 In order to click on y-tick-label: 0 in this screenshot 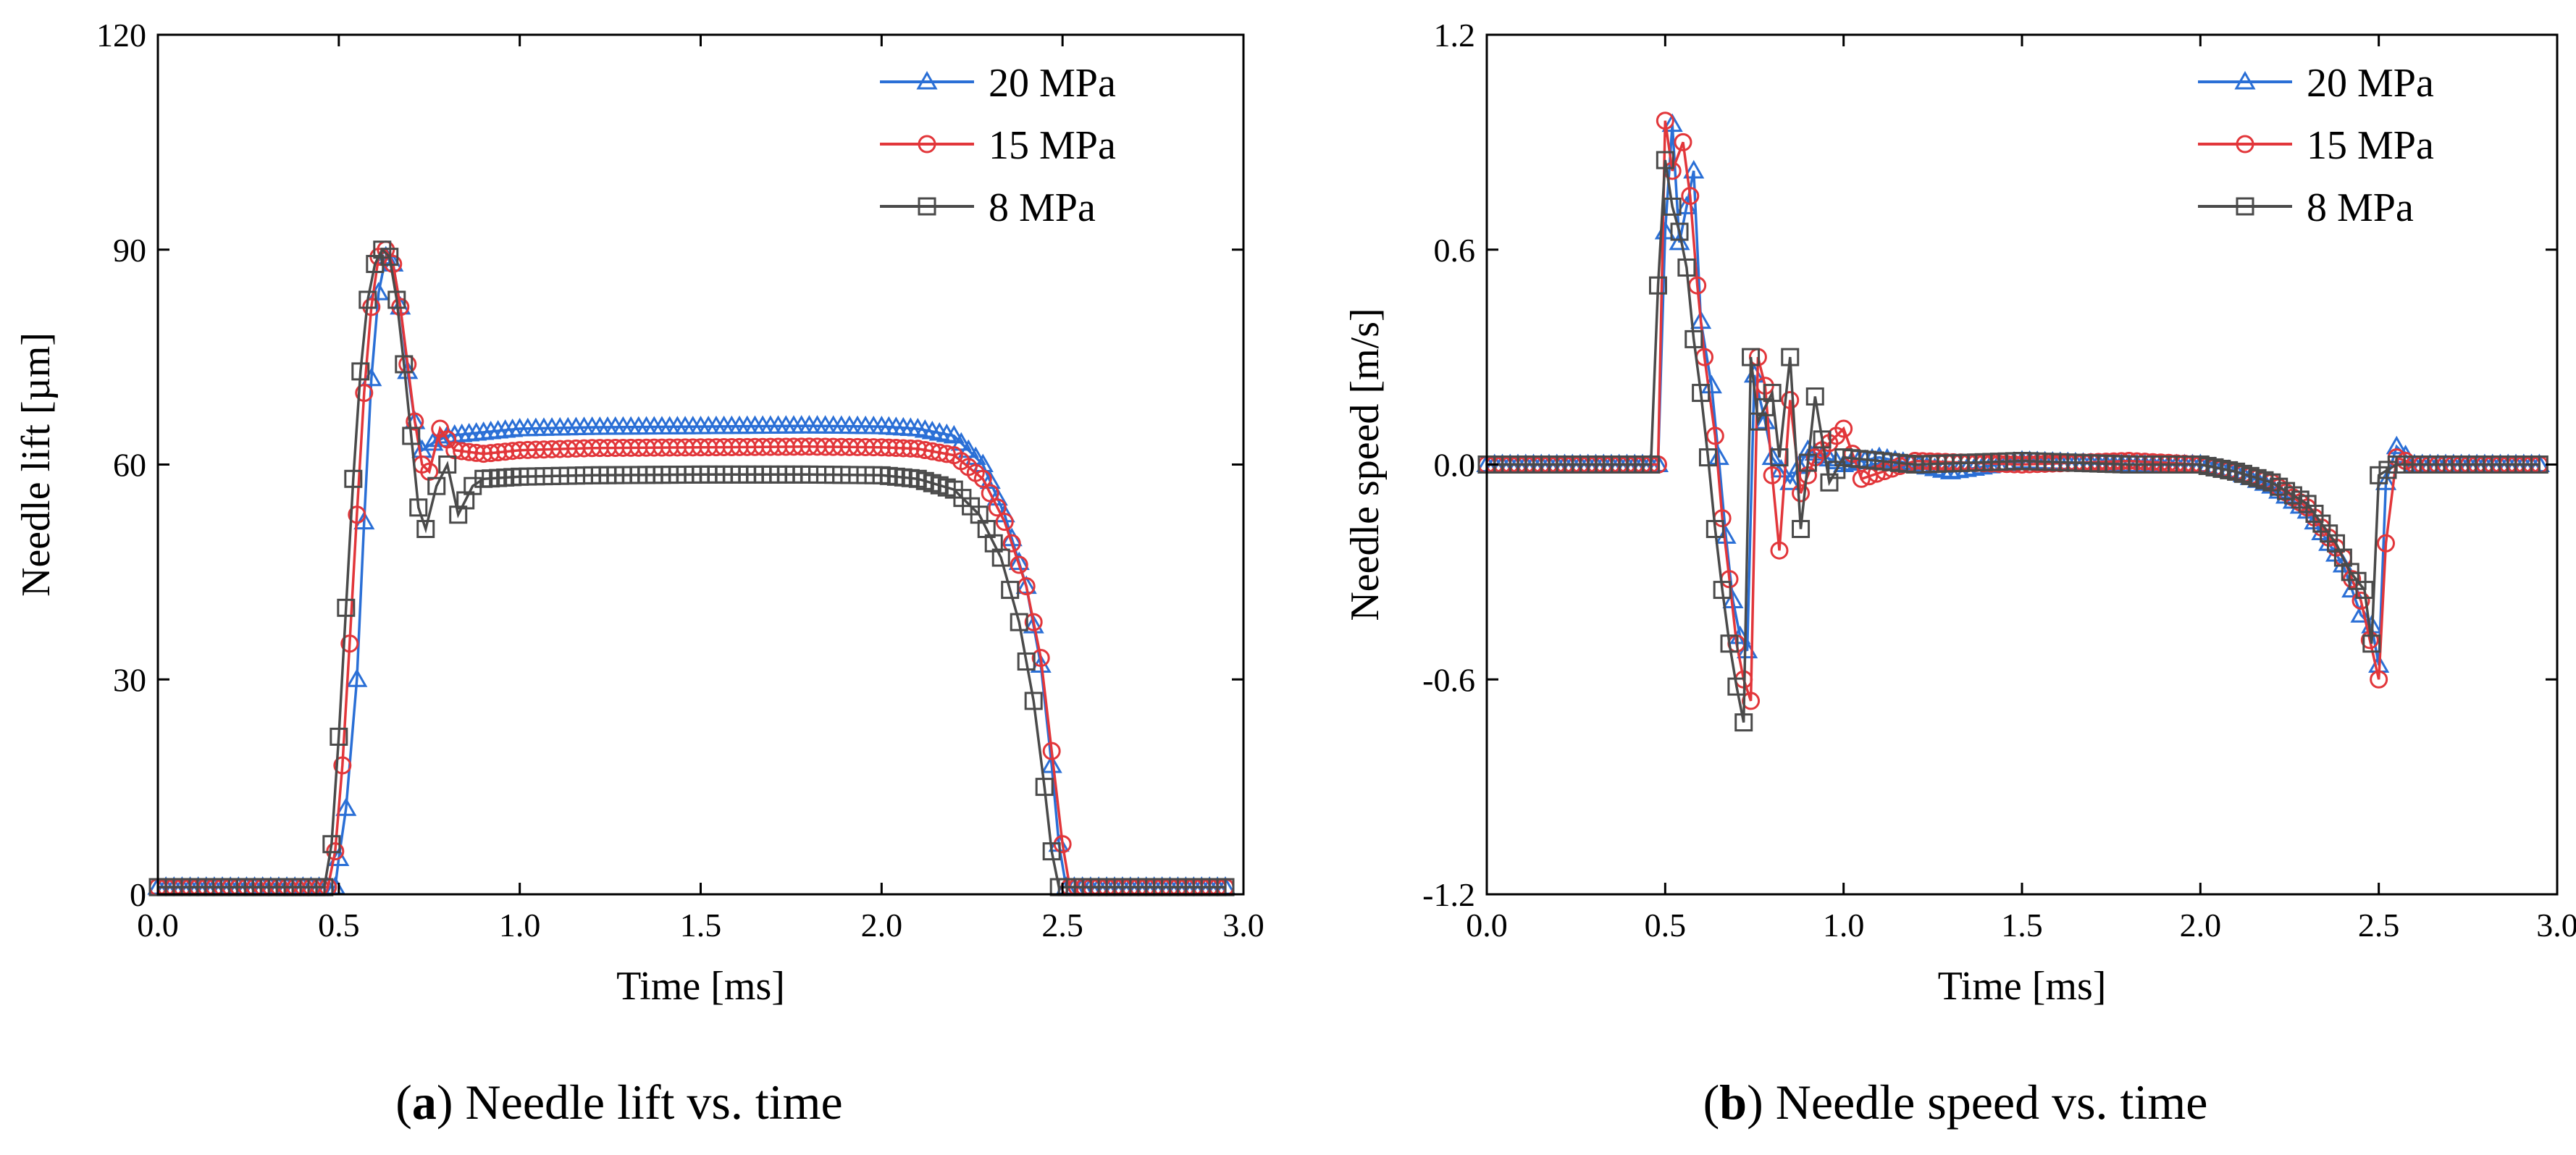, I will do `click(138, 894)`.